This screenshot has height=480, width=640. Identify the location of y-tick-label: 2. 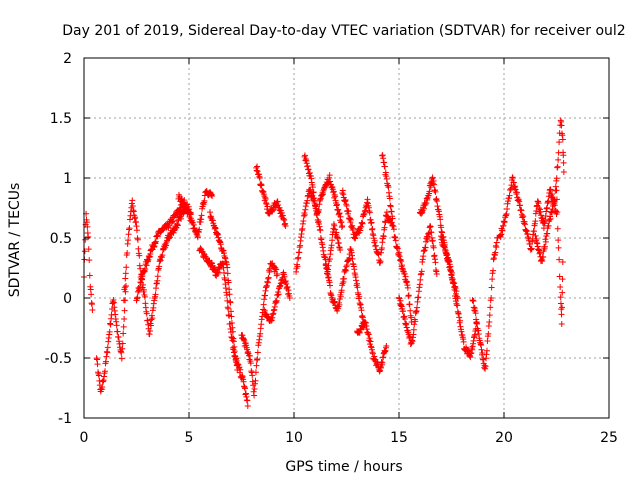
(67, 59).